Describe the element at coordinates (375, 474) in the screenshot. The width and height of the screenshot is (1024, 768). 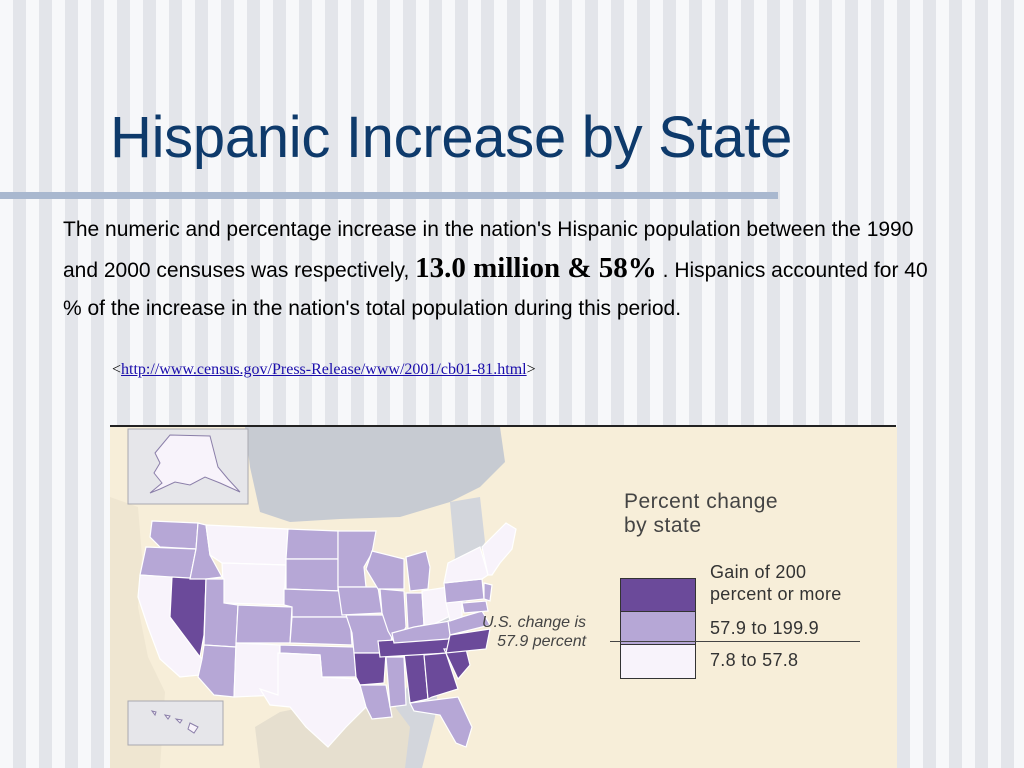
I see `canada-ocean-shading` at that location.